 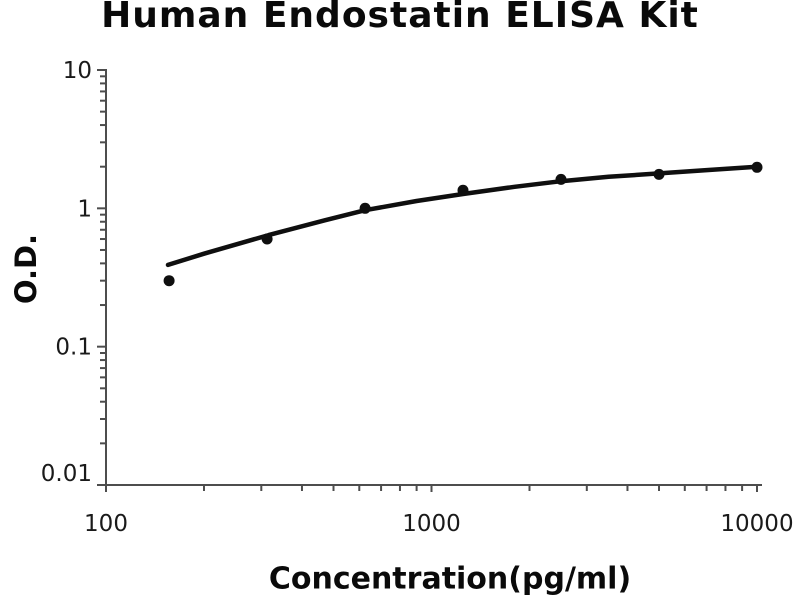 What do you see at coordinates (400, 18) in the screenshot?
I see `chart-title: Human Endostatin ELISA Kit` at bounding box center [400, 18].